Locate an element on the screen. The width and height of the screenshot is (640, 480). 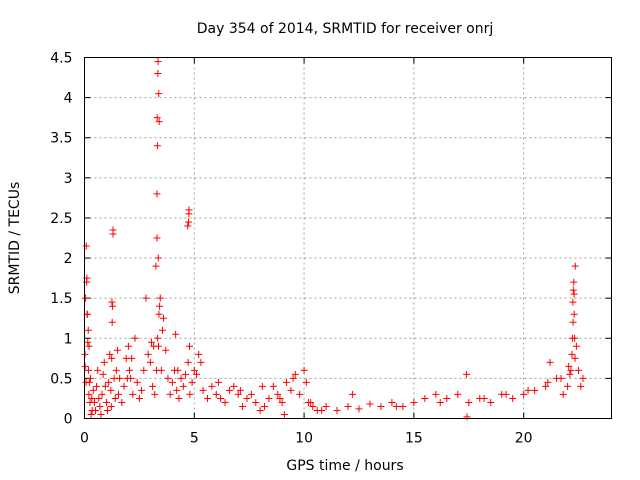
y-tick-label: 2.5 is located at coordinates (61, 219).